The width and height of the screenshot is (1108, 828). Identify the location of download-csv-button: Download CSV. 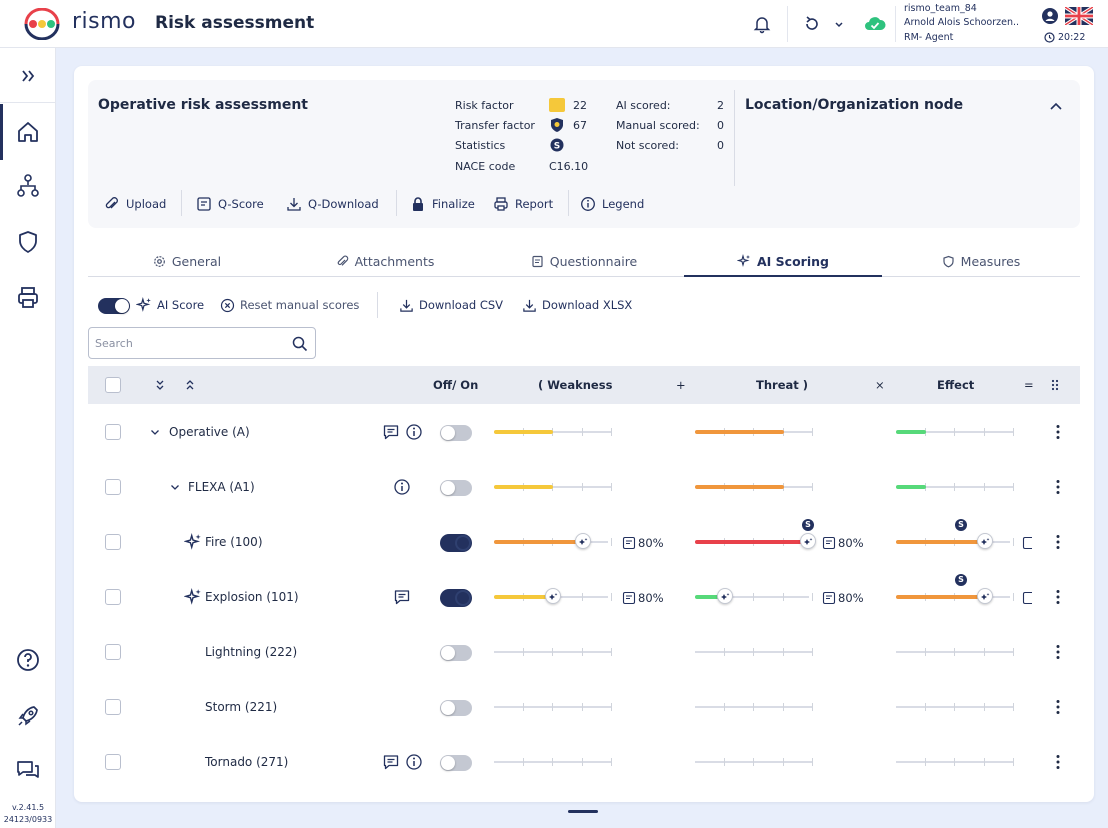
(451, 305).